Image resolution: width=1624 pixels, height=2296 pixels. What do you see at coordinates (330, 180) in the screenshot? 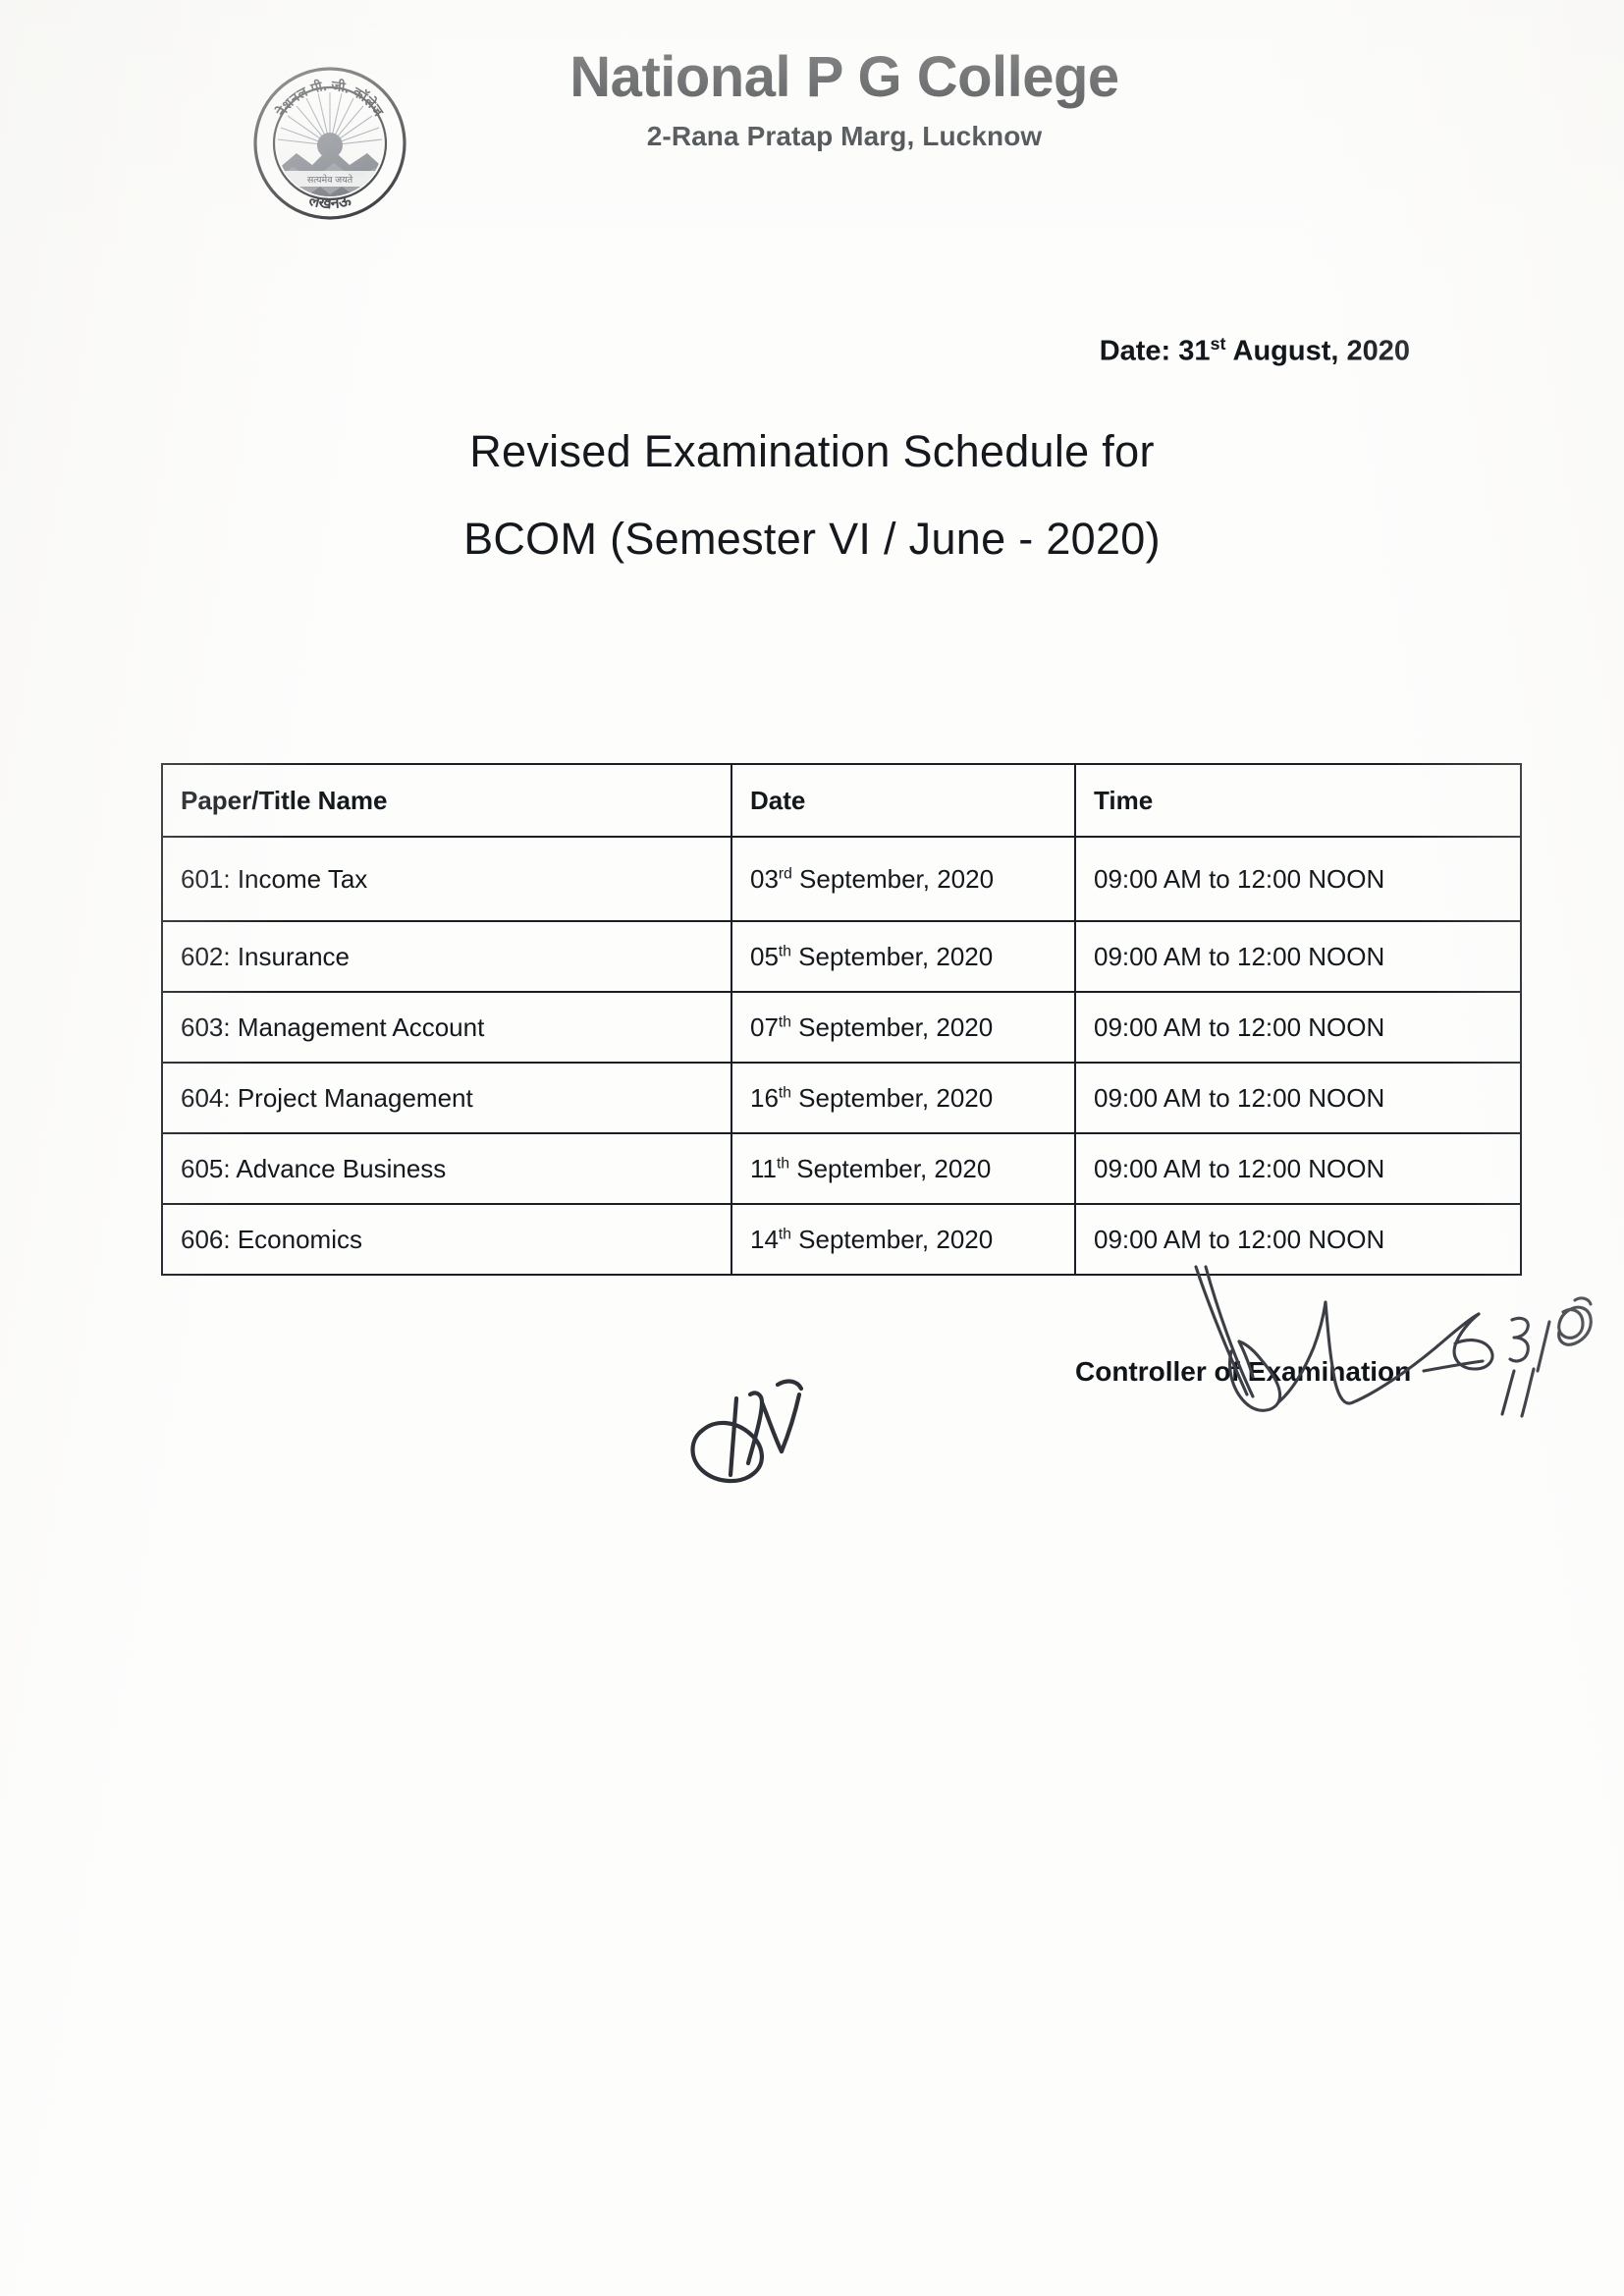
I see `seal-motto-text: सत्यमेव जयते` at bounding box center [330, 180].